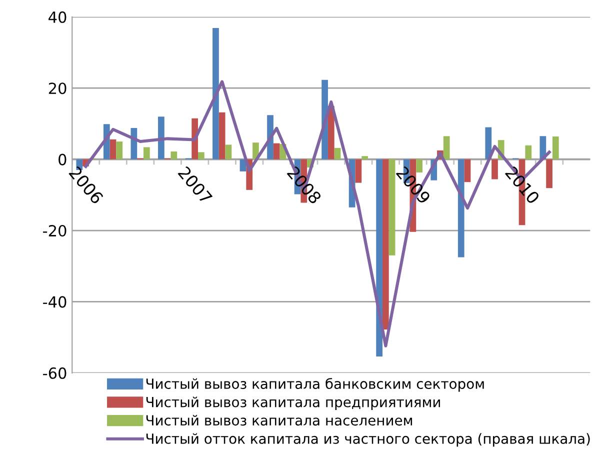 The width and height of the screenshot is (601, 457). I want to click on legend-label: Чистый вывоз капитала населением, so click(279, 420).